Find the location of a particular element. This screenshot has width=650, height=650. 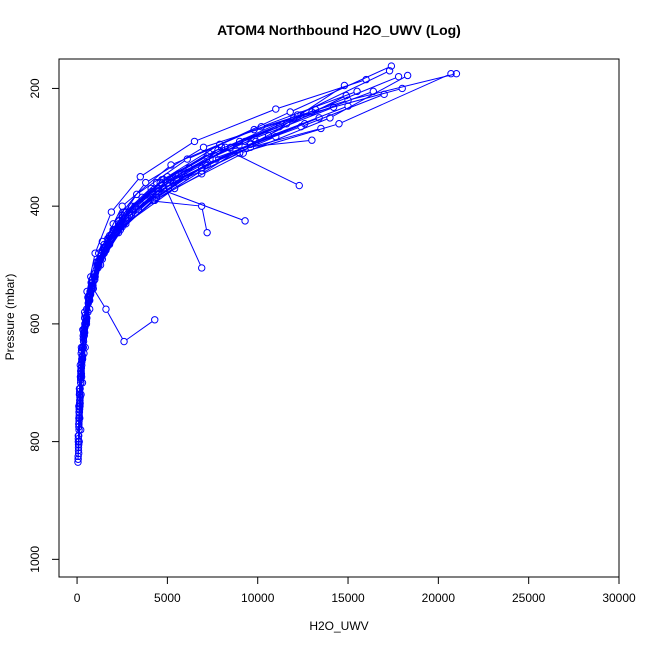

x-tick-label: 20000 is located at coordinates (439, 598).